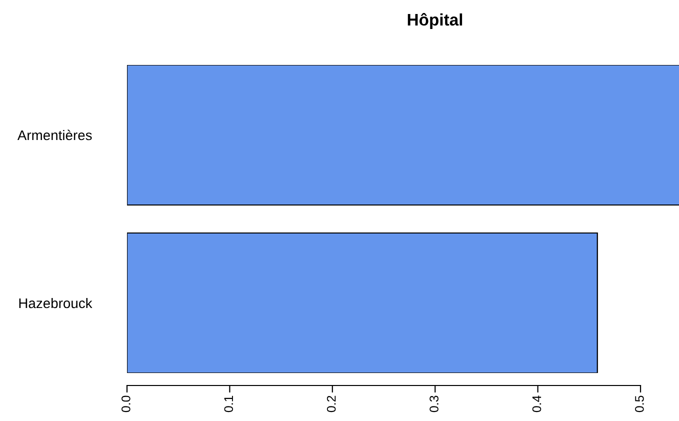 The width and height of the screenshot is (679, 421). Describe the element at coordinates (331, 404) in the screenshot. I see `x-tick-label: 0.2` at that location.